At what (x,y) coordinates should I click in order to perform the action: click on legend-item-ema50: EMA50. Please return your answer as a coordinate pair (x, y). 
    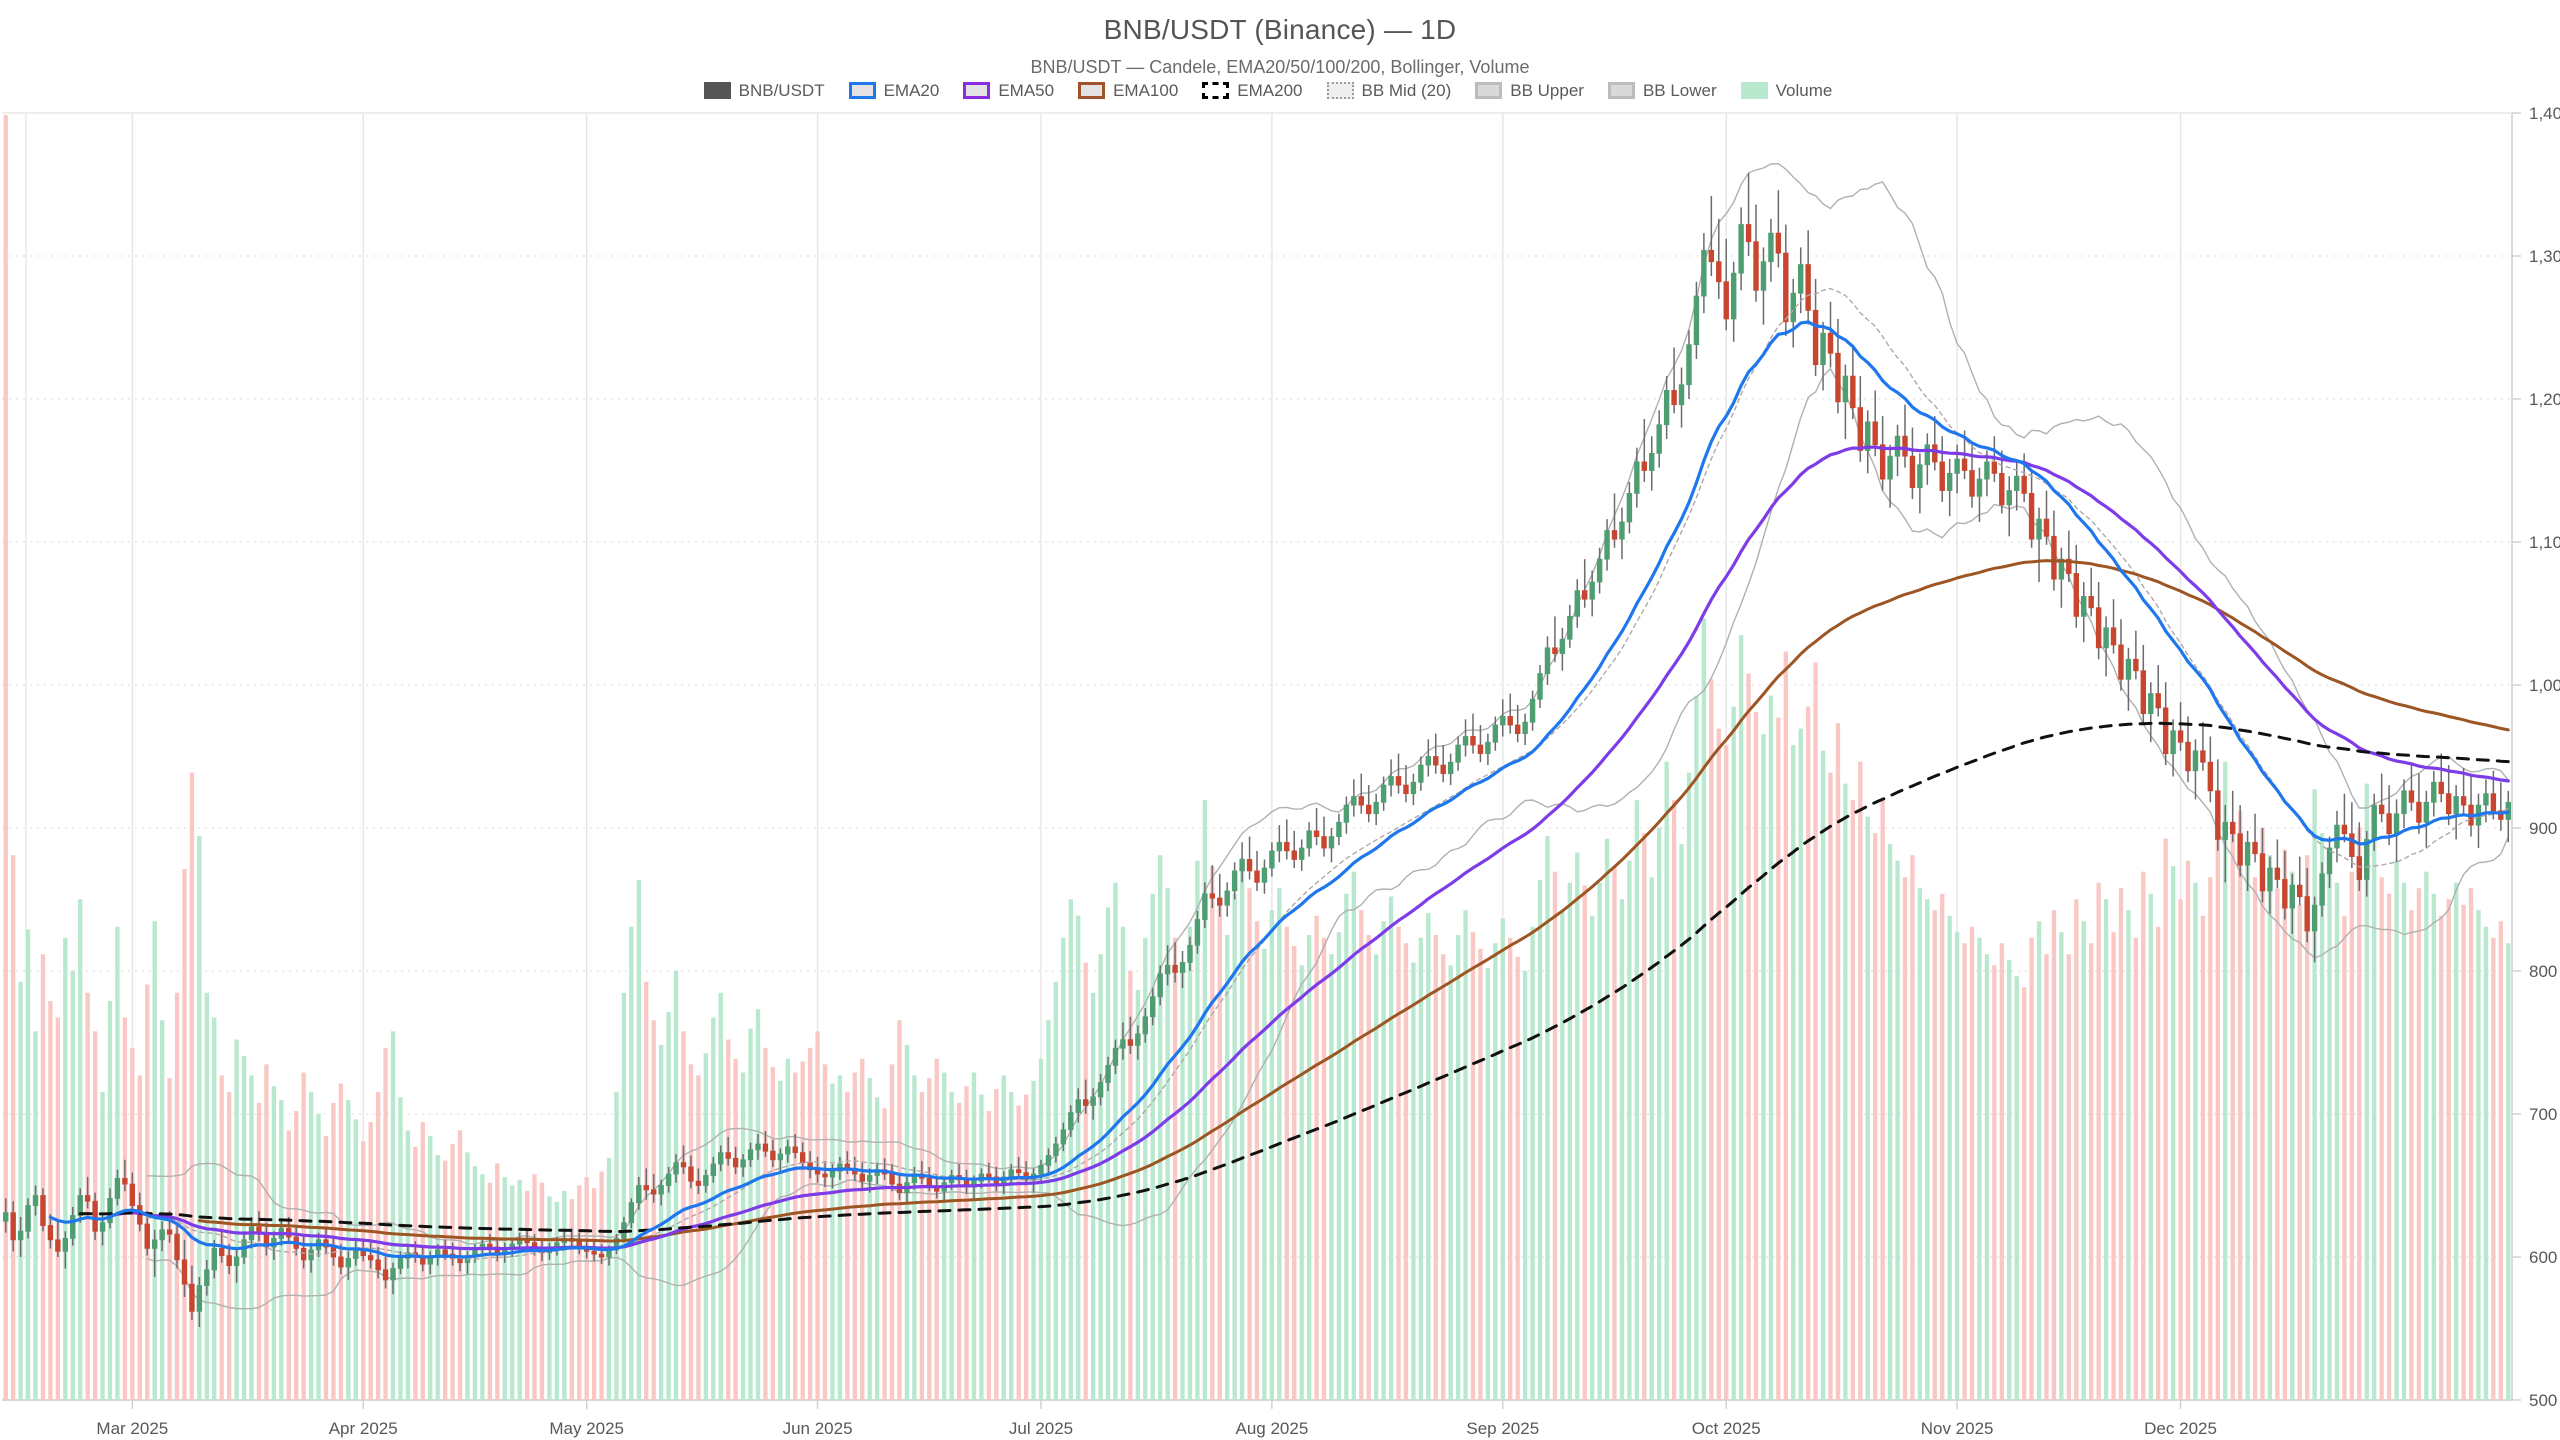
    Looking at the image, I should click on (1008, 90).